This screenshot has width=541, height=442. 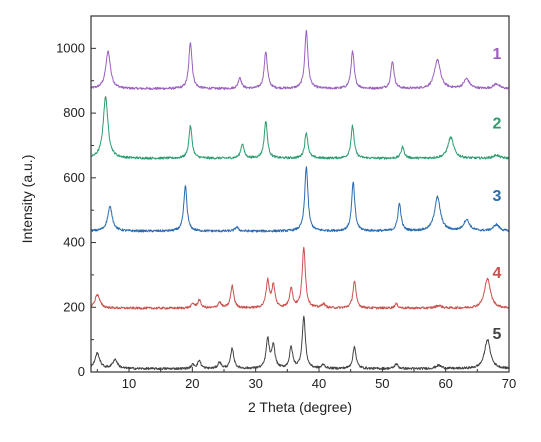 I want to click on x-axis-title: 2 Theta (degree), so click(x=300, y=407).